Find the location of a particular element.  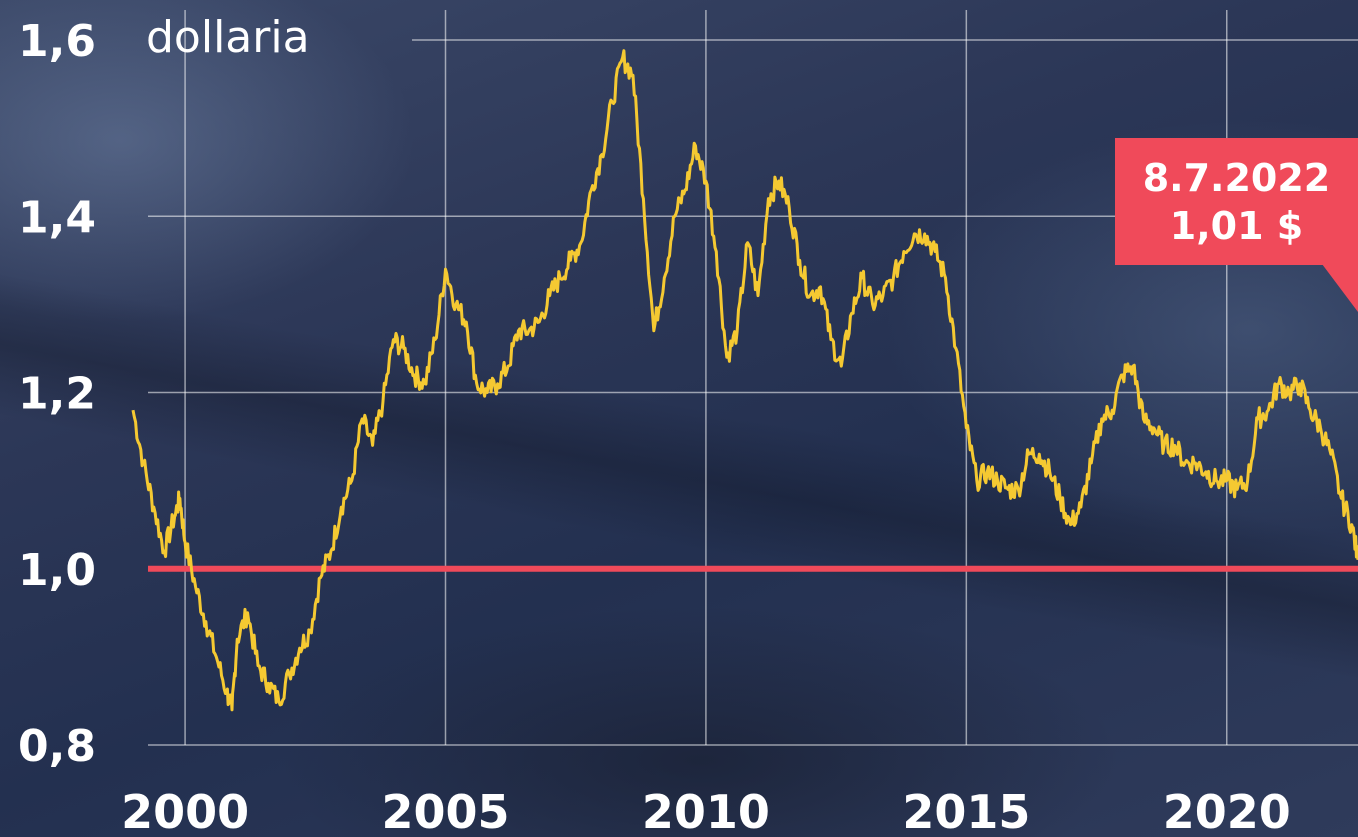

y-tick-label: 0,8 is located at coordinates (57, 746).